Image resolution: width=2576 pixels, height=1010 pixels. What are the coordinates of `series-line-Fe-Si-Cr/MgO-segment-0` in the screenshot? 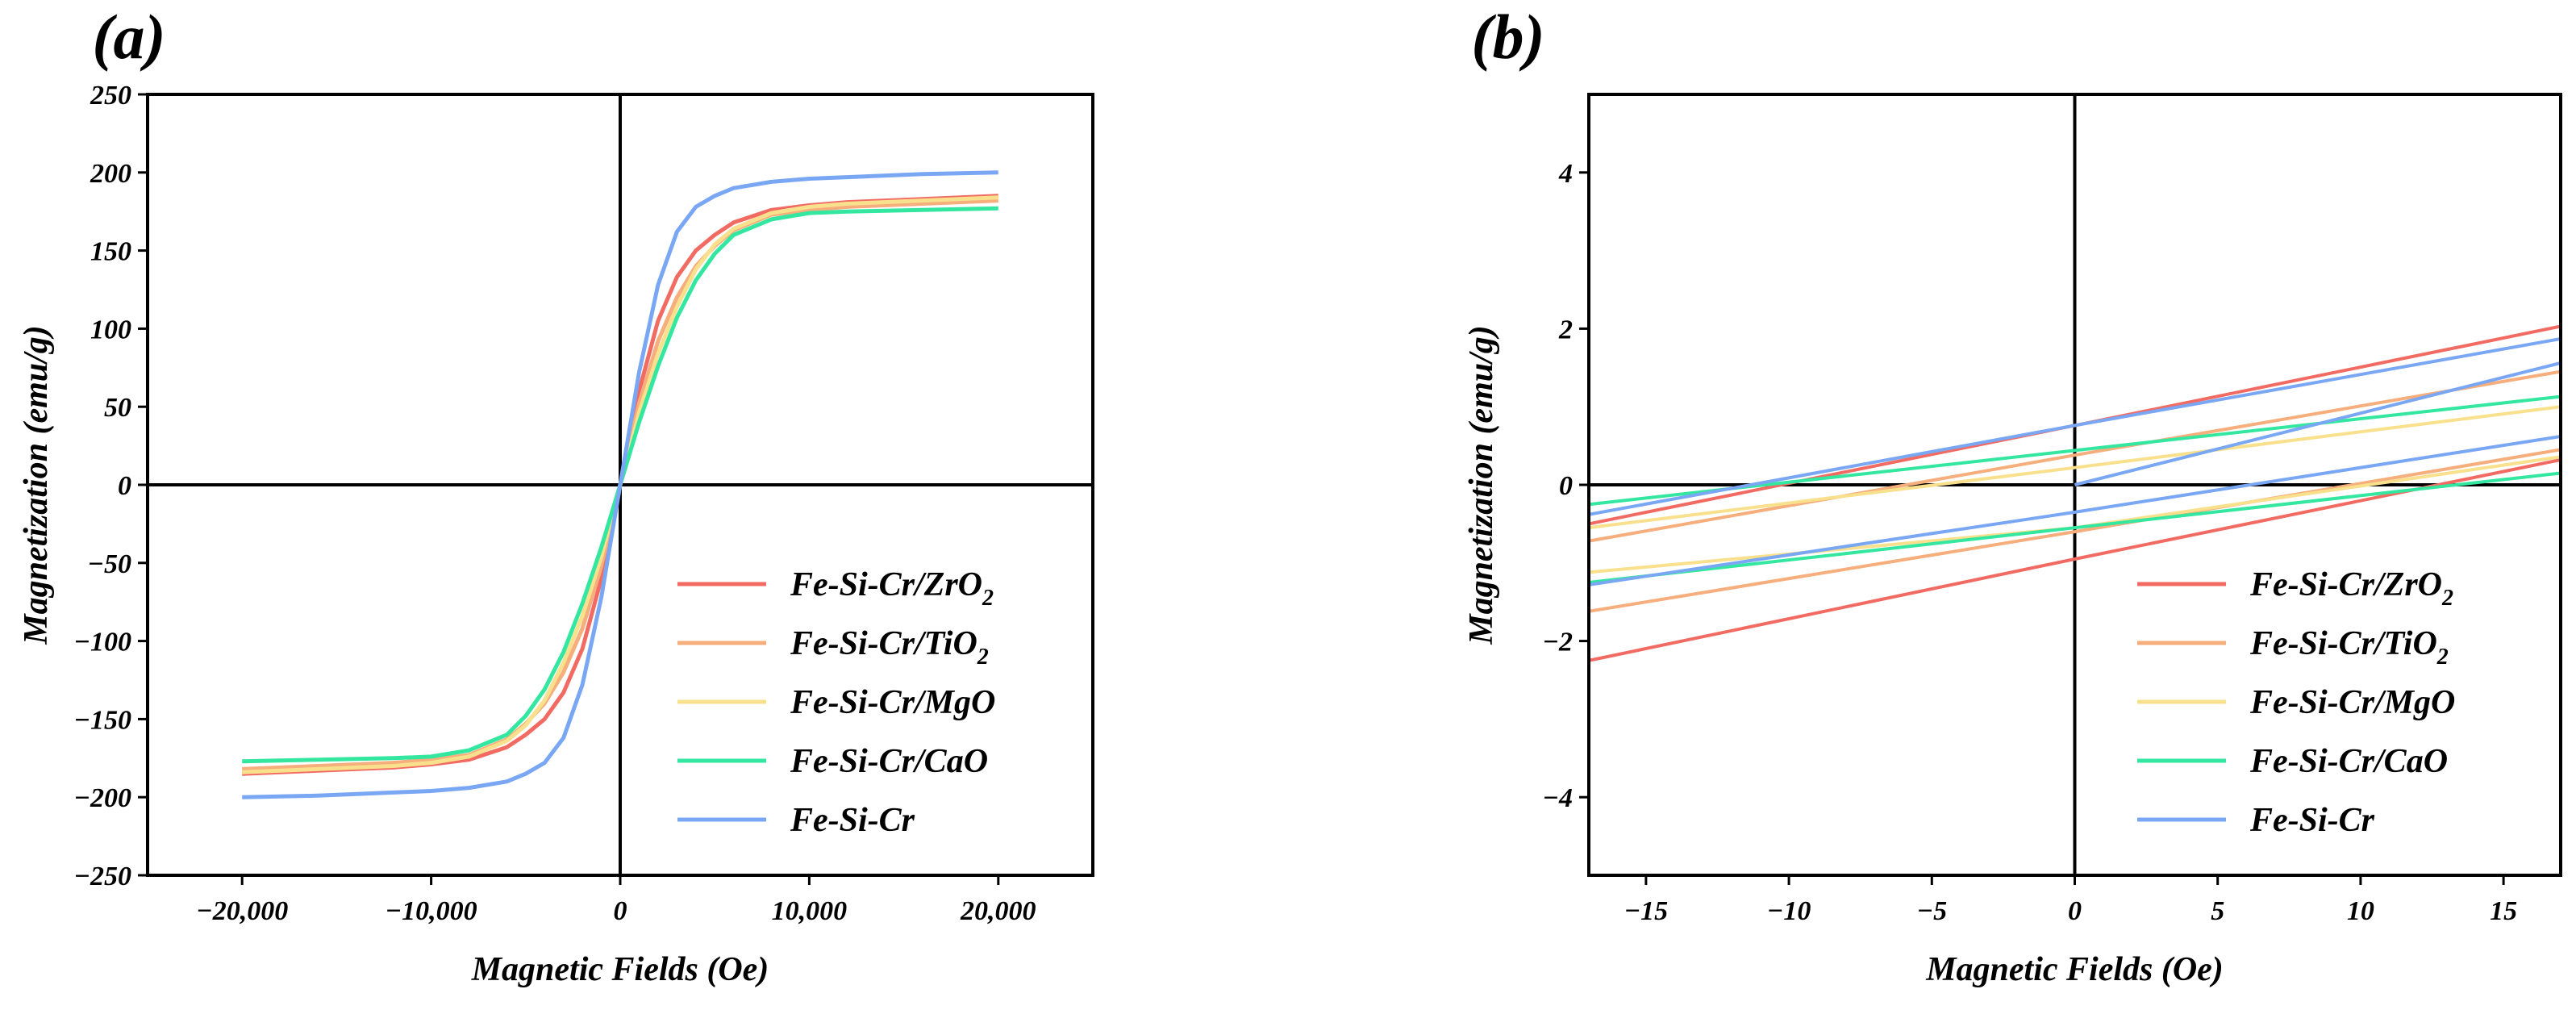 It's located at (2075, 467).